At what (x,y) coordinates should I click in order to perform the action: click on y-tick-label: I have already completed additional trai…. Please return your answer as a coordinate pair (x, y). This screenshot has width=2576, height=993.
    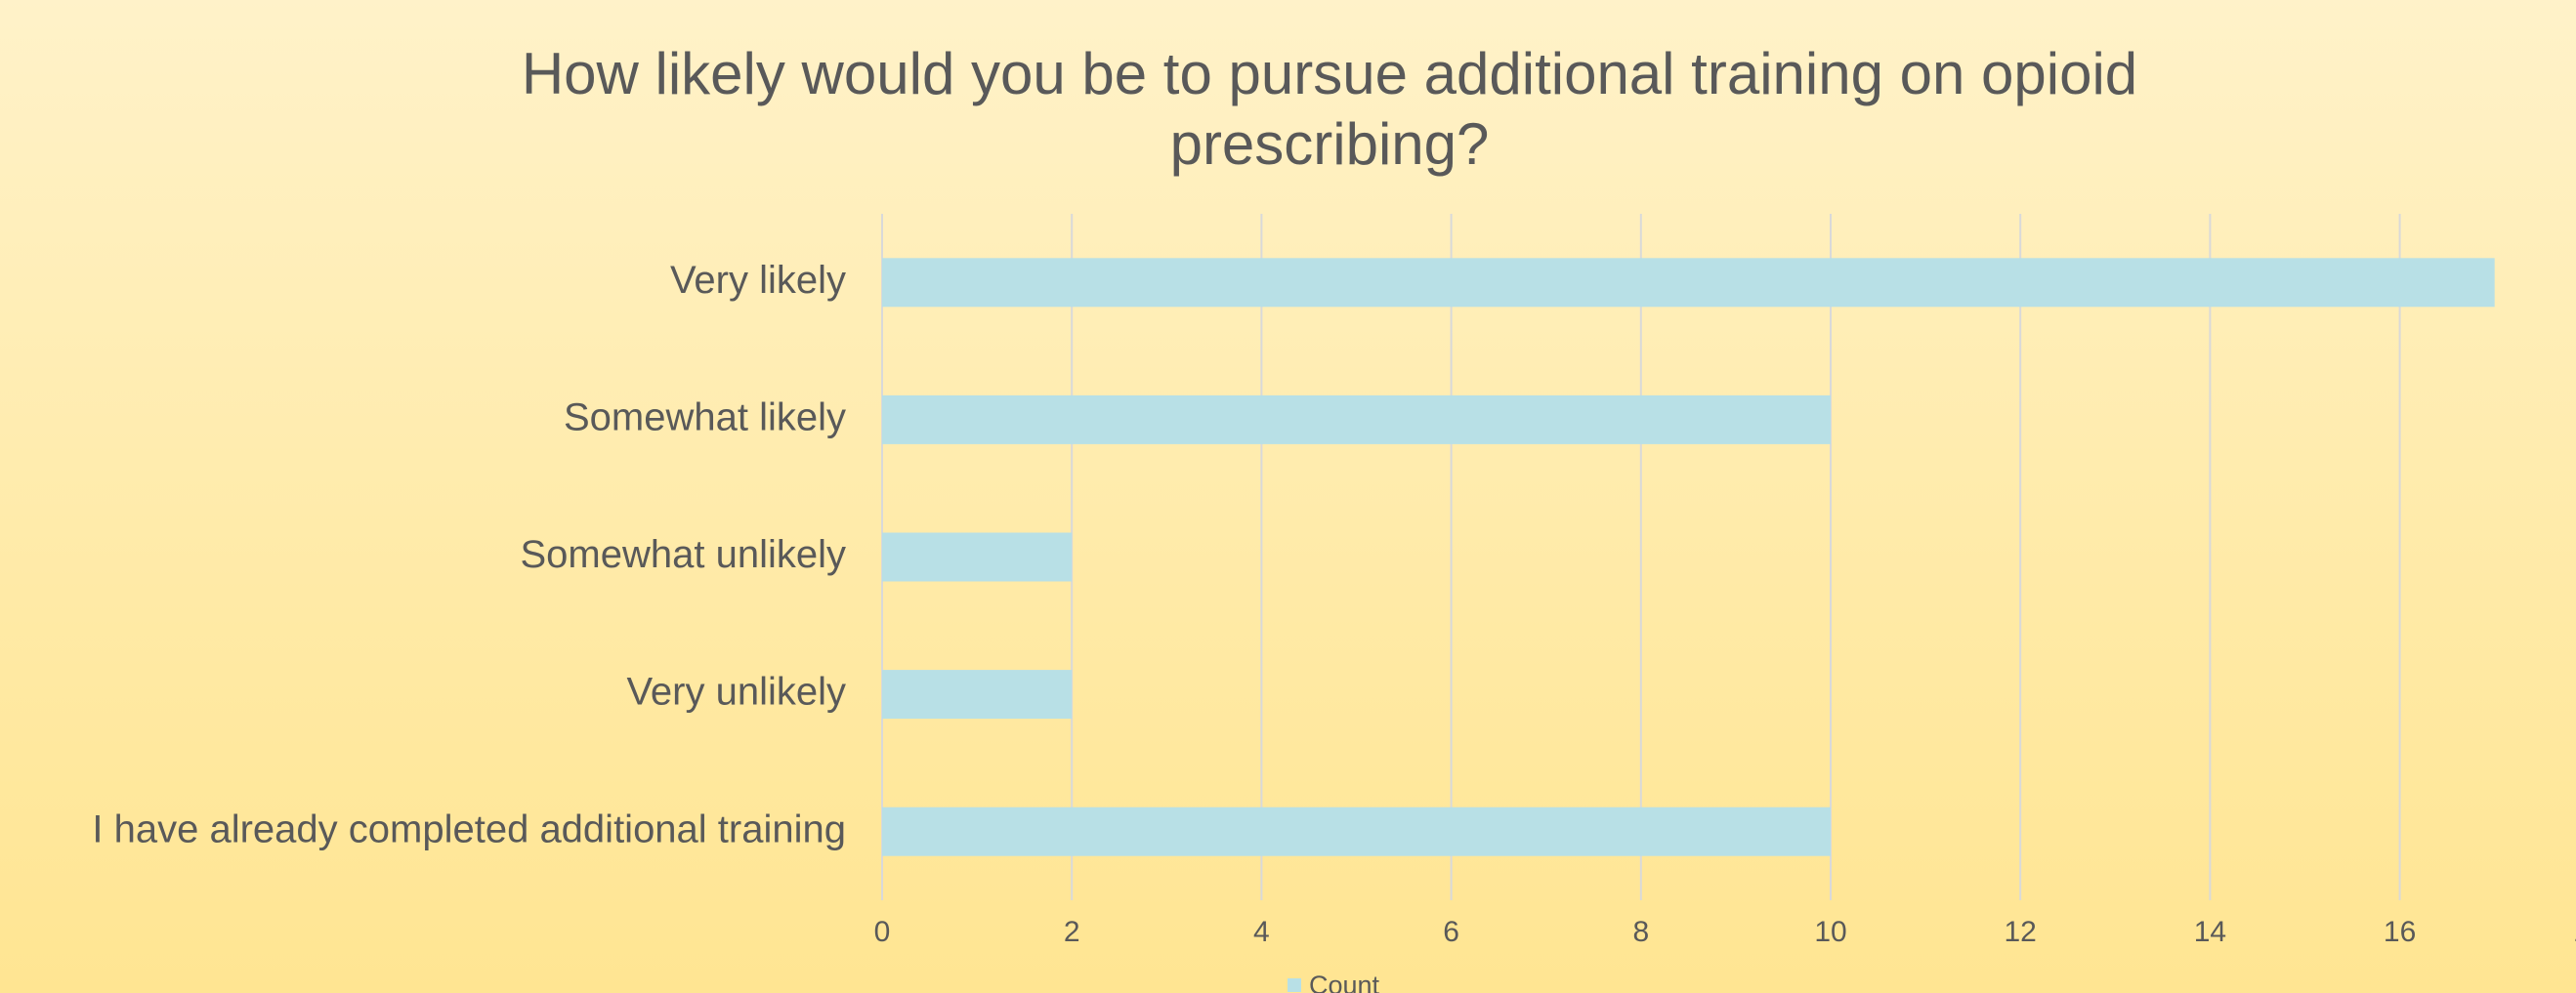
    Looking at the image, I should click on (469, 828).